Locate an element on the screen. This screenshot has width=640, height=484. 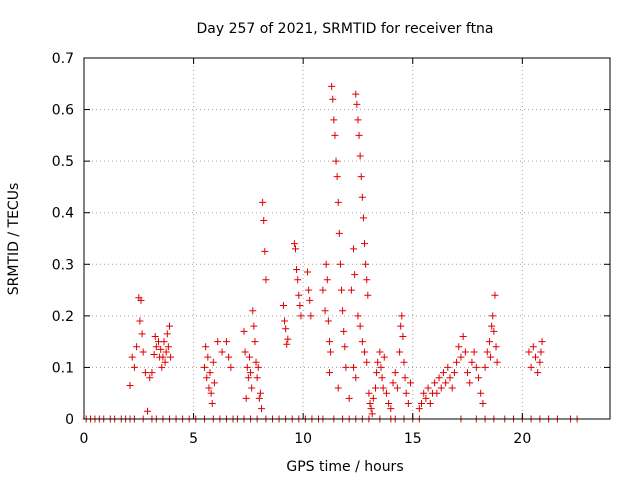
x-tick-label: 20 is located at coordinates (522, 439).